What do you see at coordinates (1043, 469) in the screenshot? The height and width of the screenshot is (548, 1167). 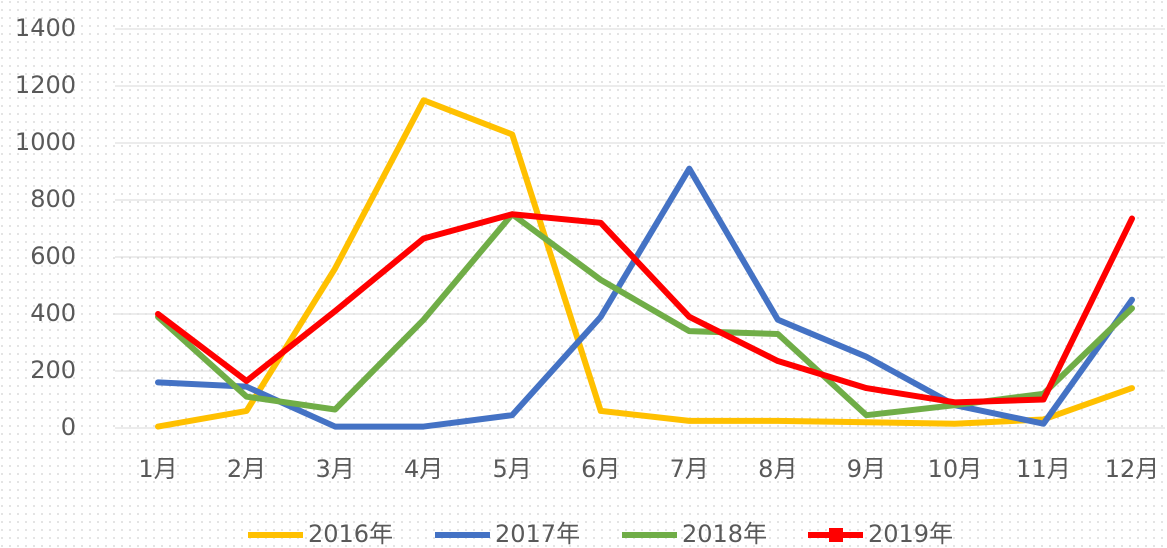 I see `x-tick-label: 11月` at bounding box center [1043, 469].